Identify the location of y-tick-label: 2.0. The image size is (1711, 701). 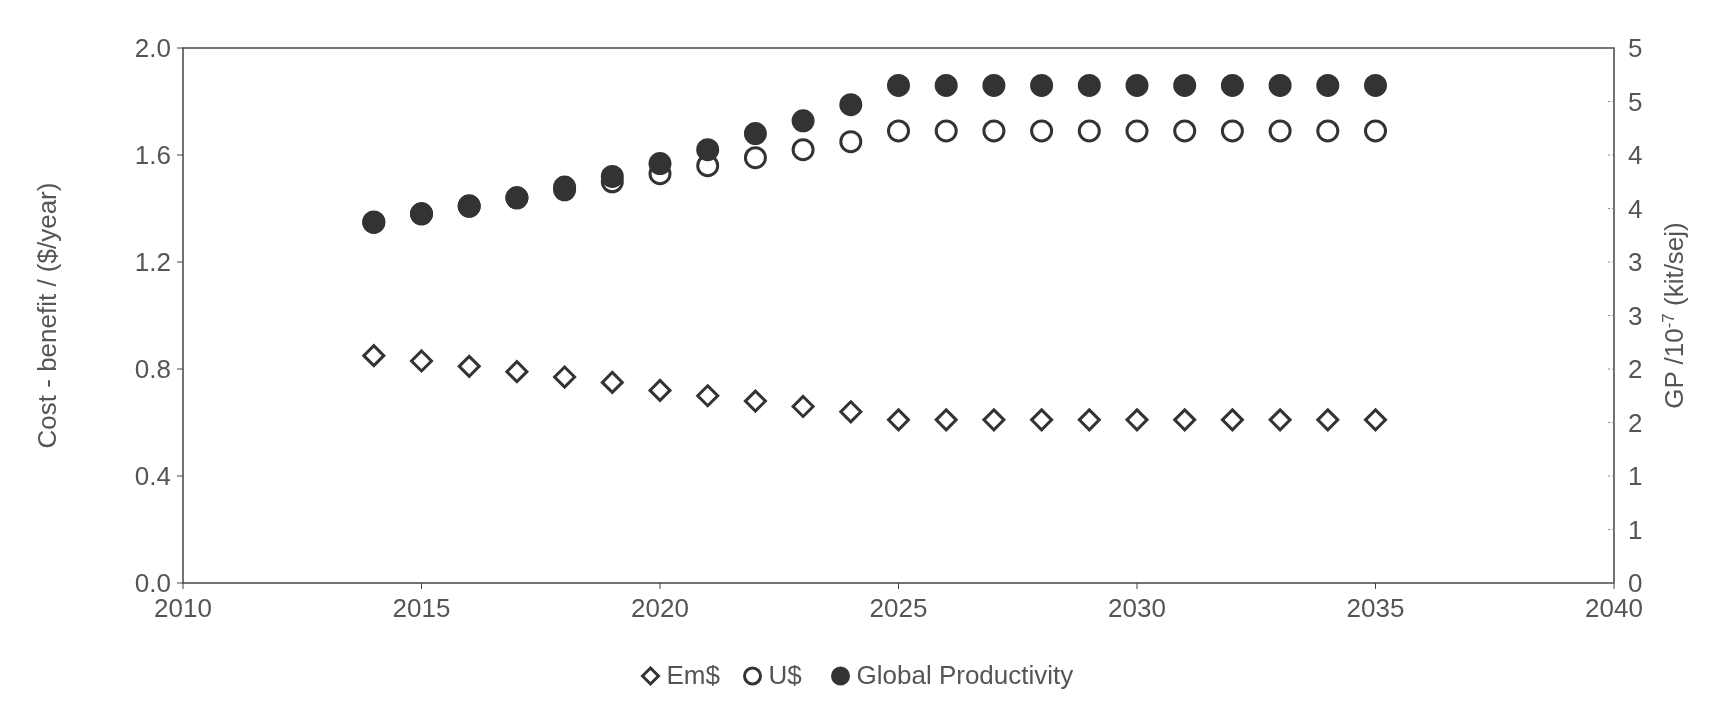
(152, 48).